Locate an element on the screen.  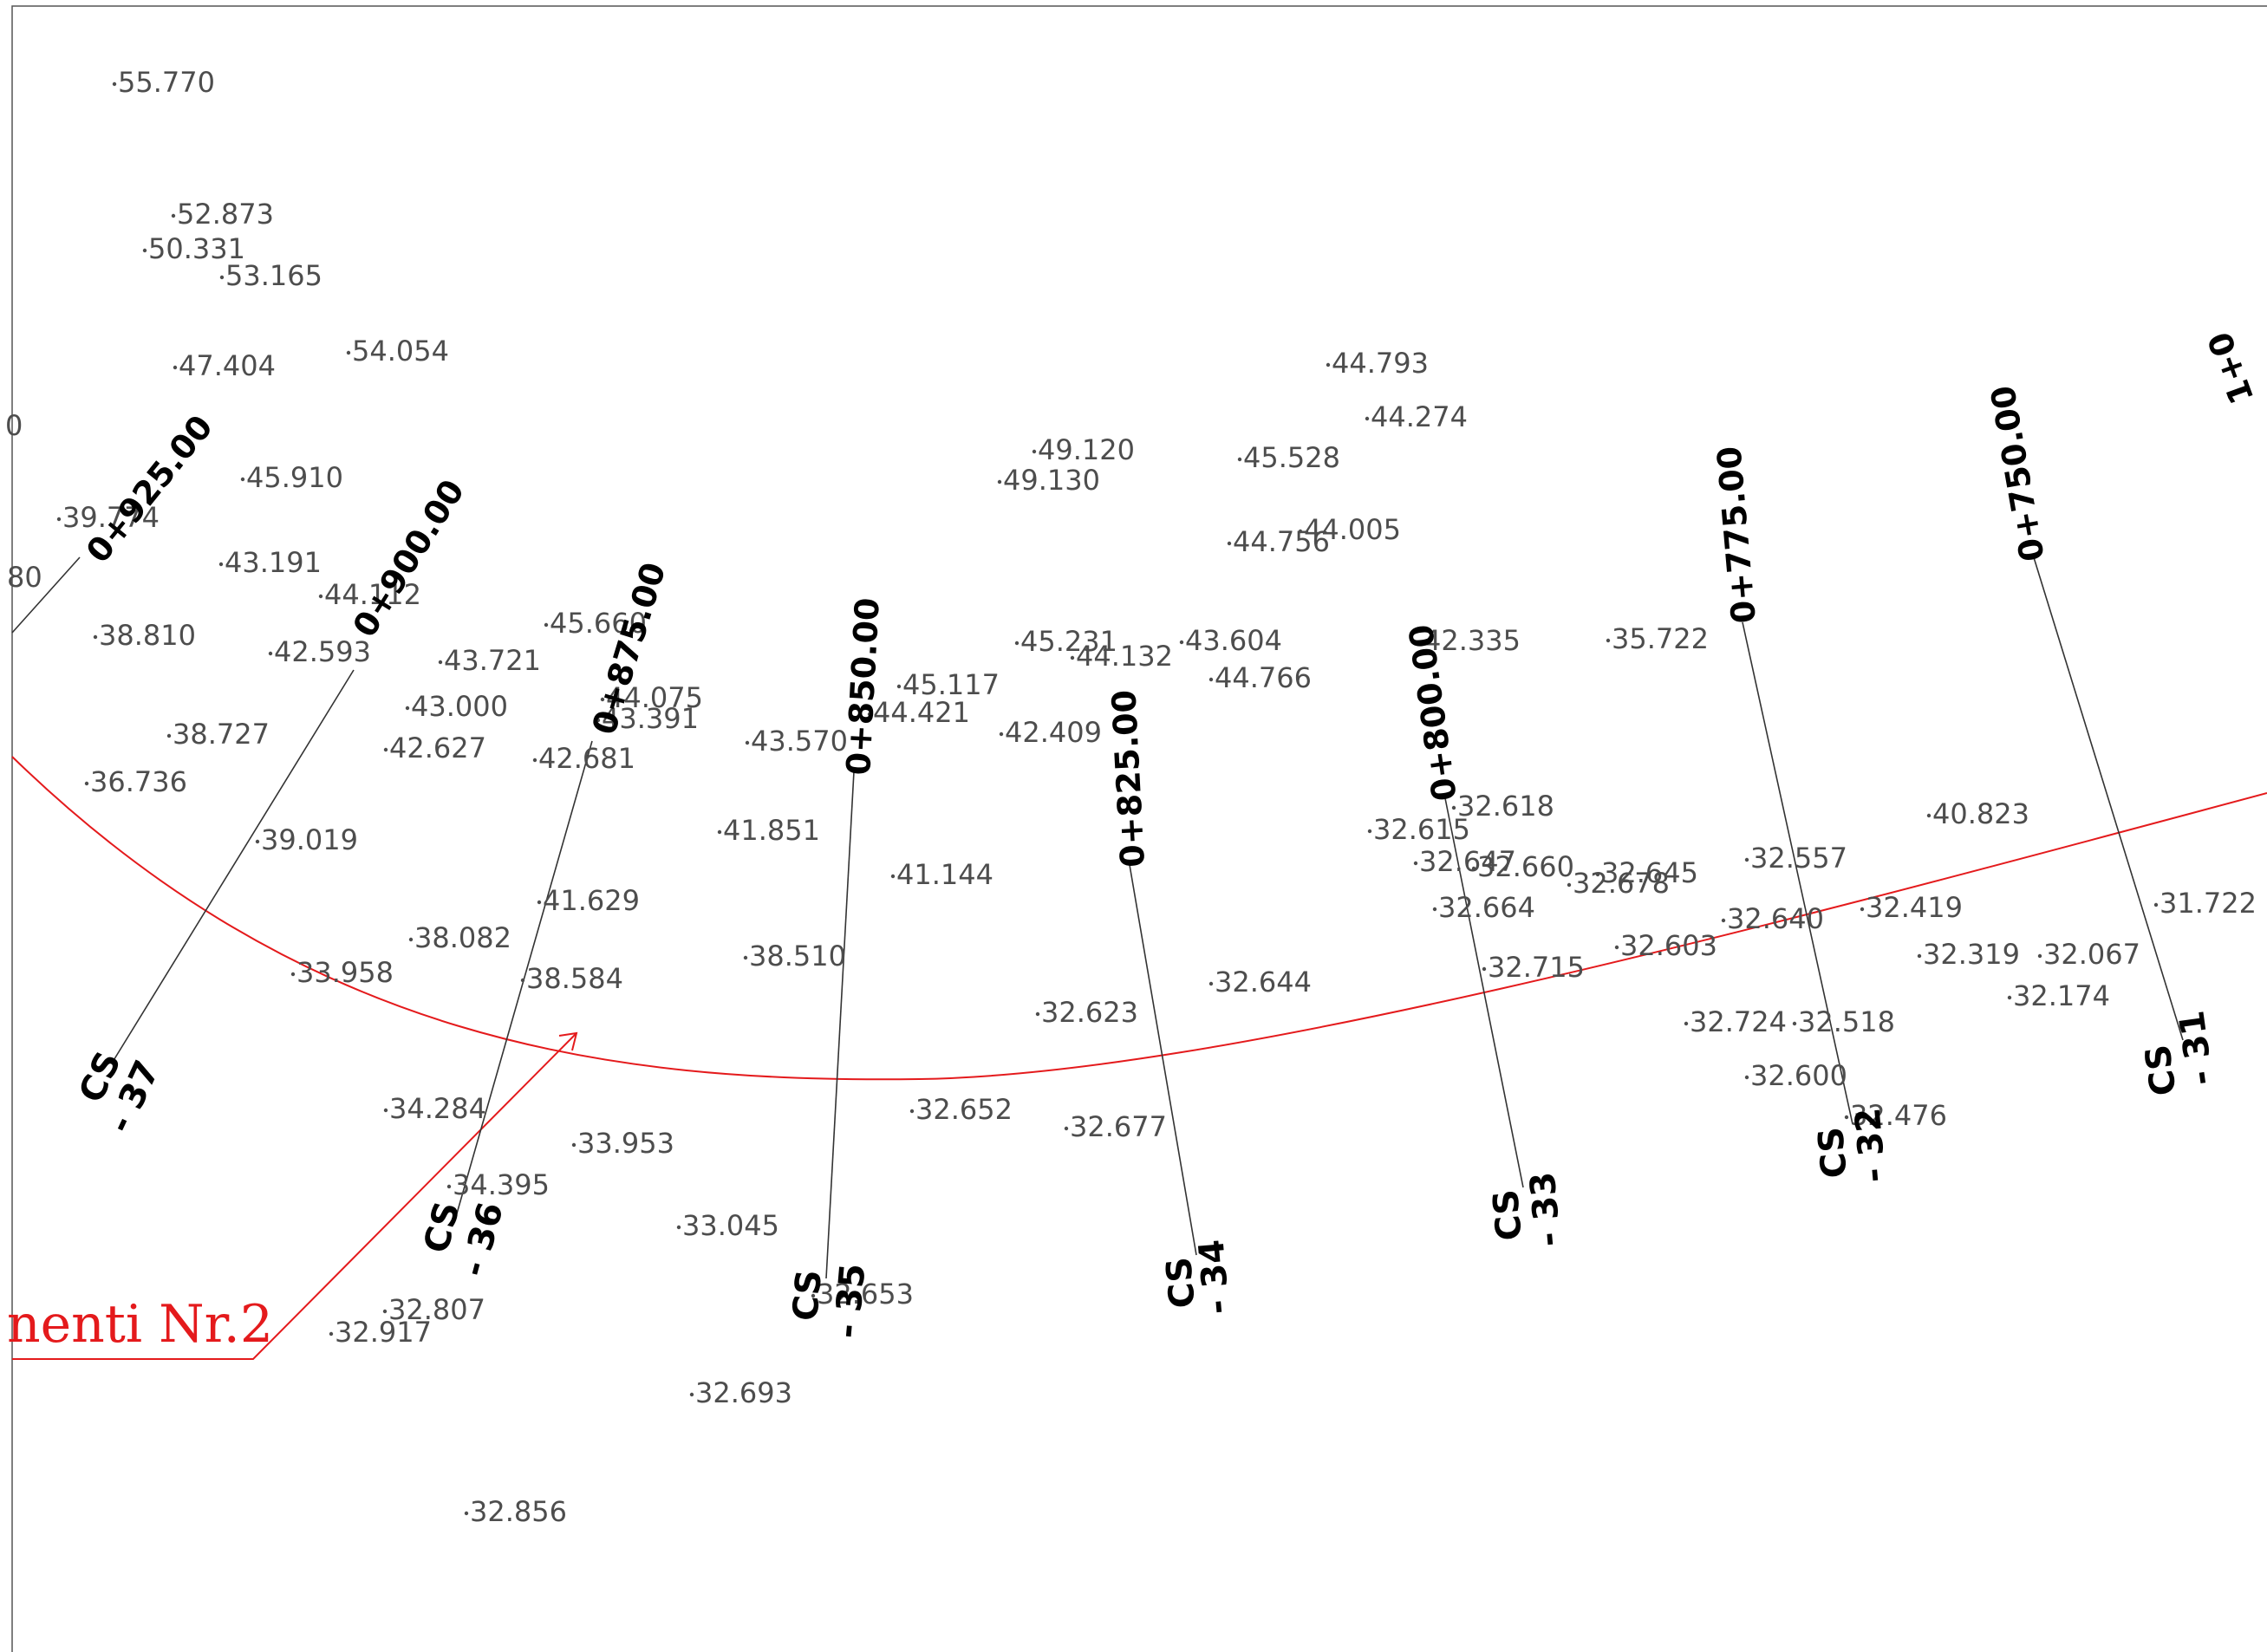
svg-text: 32.644 is located at coordinates (1263, 982).